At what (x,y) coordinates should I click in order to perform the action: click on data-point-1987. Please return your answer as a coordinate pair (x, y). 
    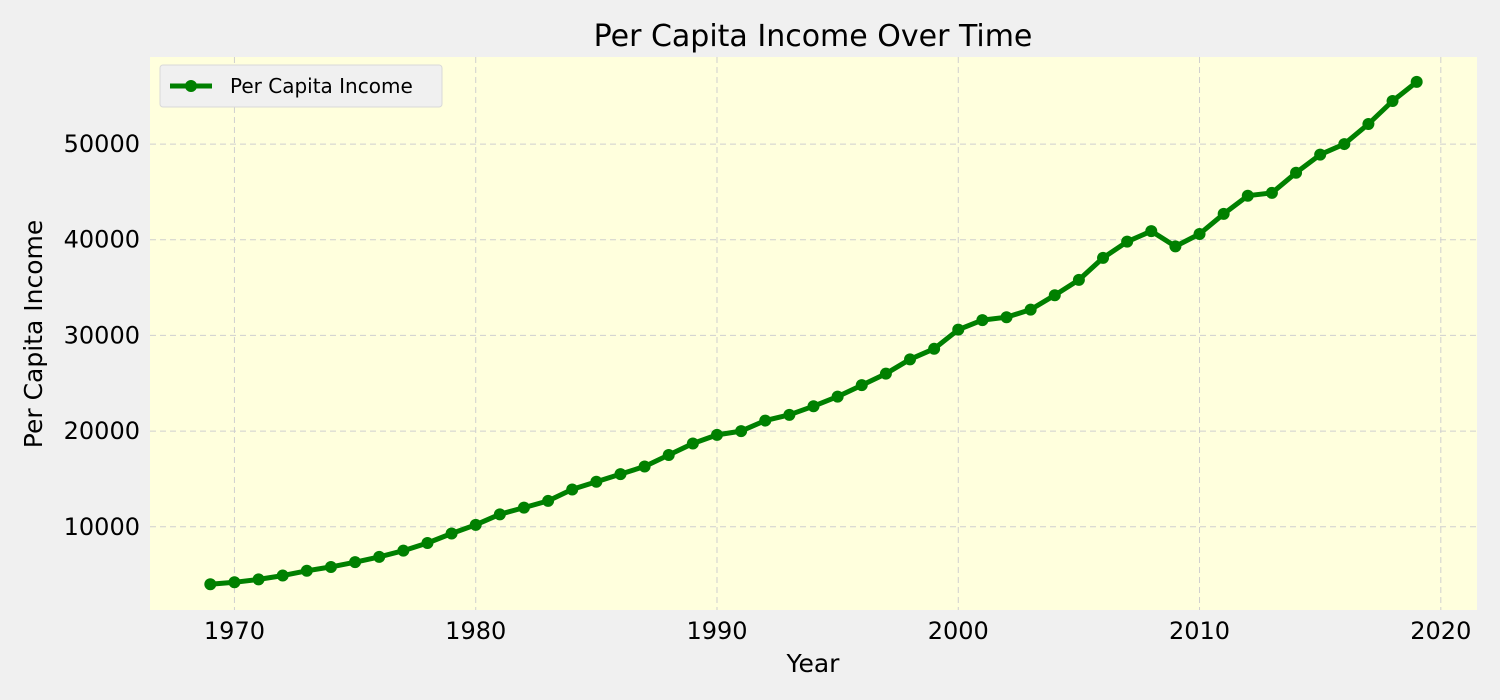
    Looking at the image, I should click on (644, 466).